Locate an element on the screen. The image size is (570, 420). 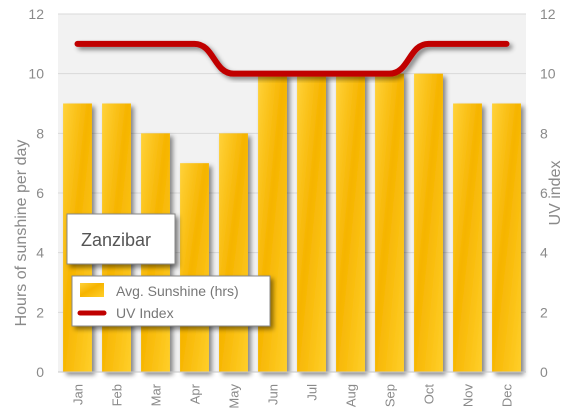
right-tick-label: 8 is located at coordinates (544, 133).